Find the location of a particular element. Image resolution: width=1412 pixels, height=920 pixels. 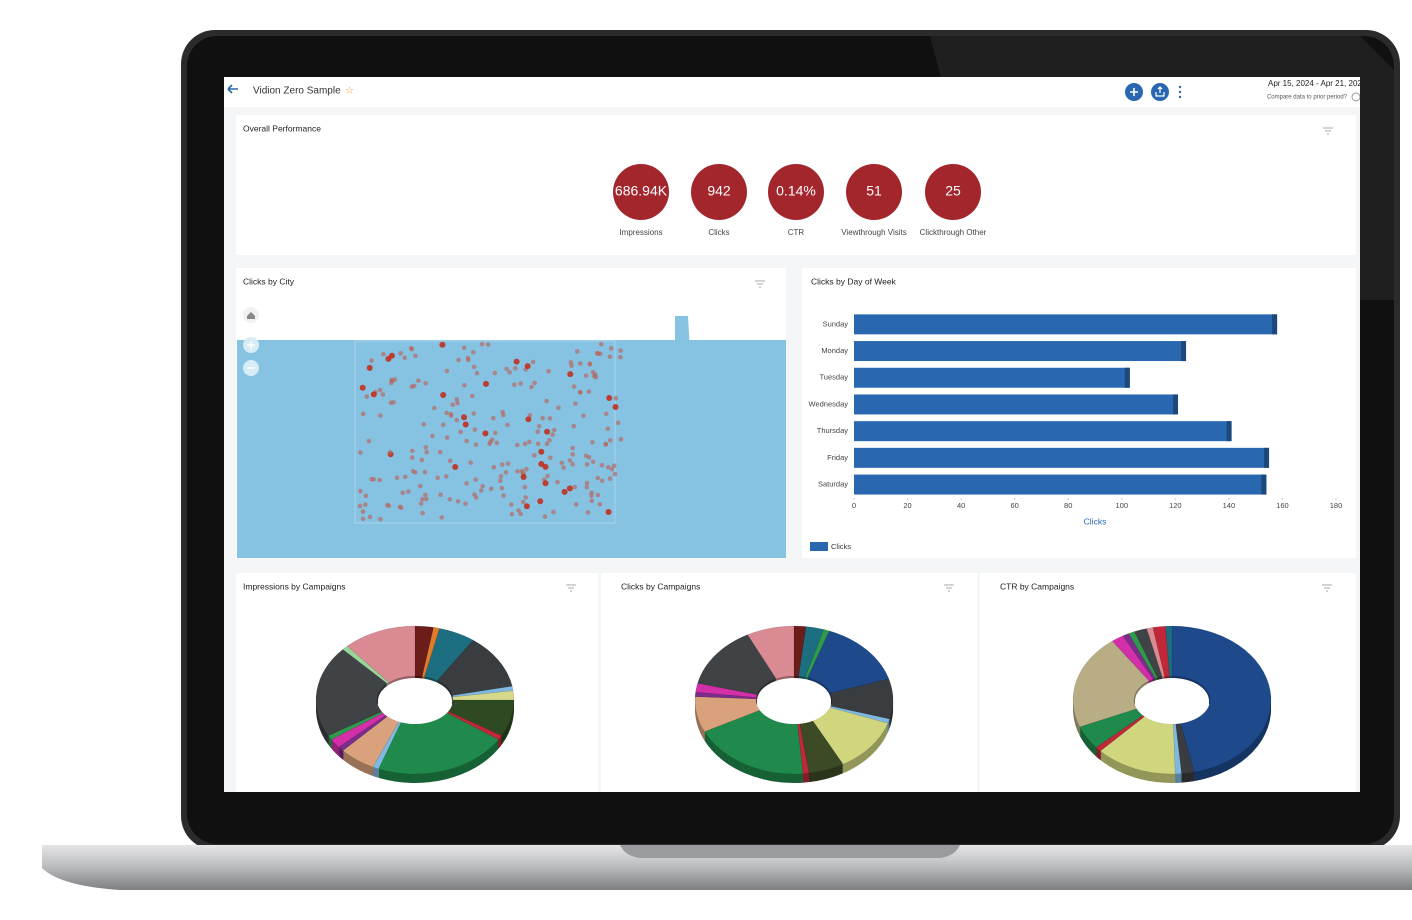

zoom-in-icon is located at coordinates (251, 345).